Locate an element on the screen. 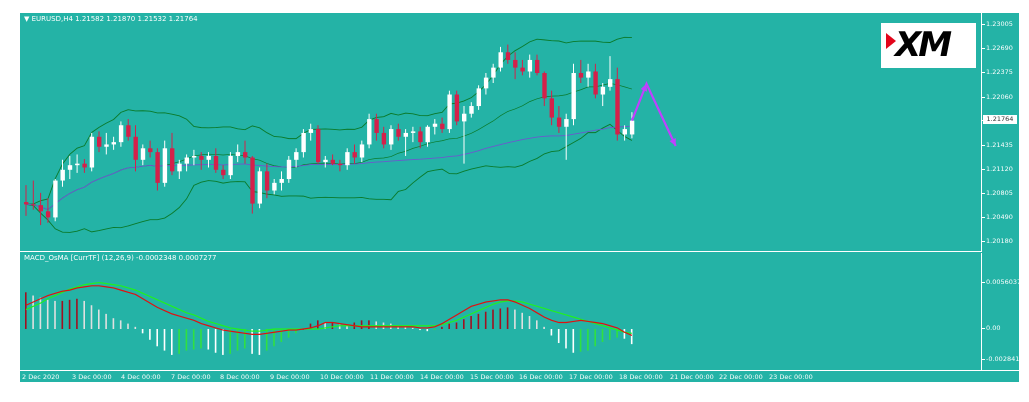 The height and width of the screenshot is (402, 1029). price-tick-label: 1.22060 is located at coordinates (997, 96).